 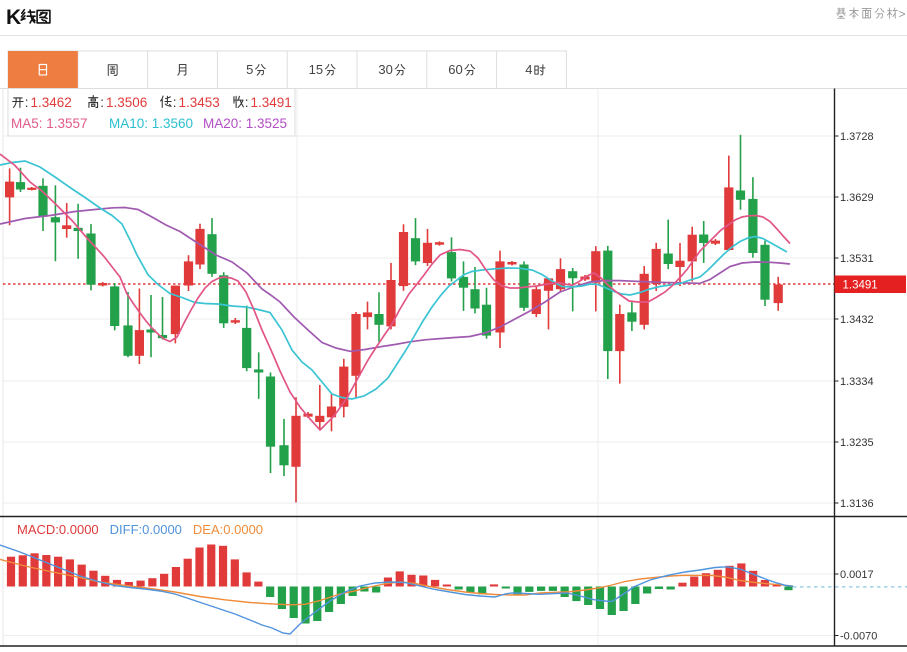 I want to click on svg-text: 1.3136, so click(x=857, y=504).